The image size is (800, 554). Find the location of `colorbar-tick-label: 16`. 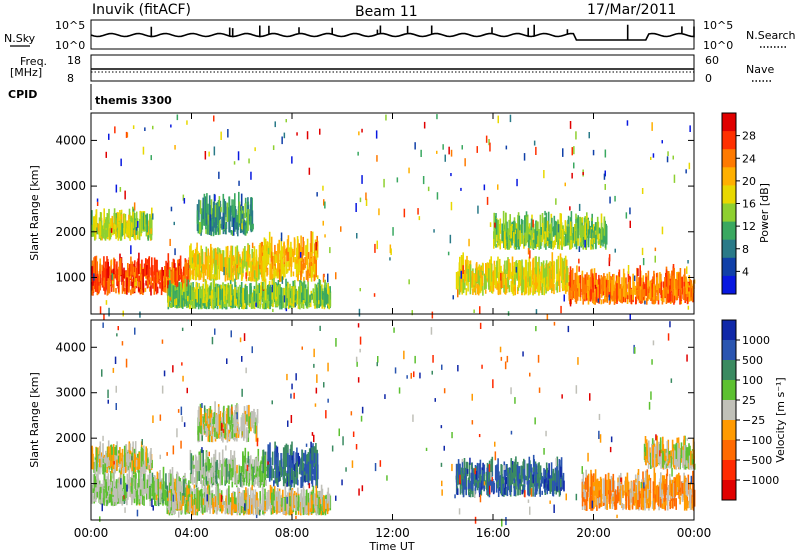

colorbar-tick-label: 16 is located at coordinates (749, 204).